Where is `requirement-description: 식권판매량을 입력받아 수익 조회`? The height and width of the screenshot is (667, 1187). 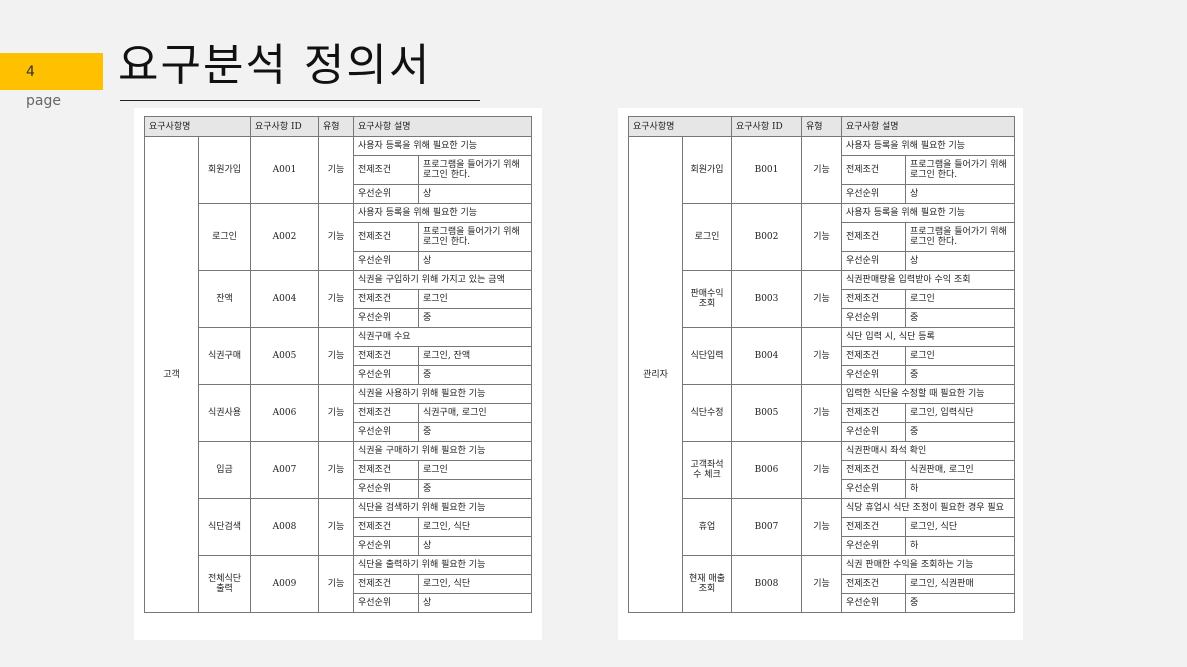 requirement-description: 식권판매량을 입력받아 수익 조회 is located at coordinates (928, 280).